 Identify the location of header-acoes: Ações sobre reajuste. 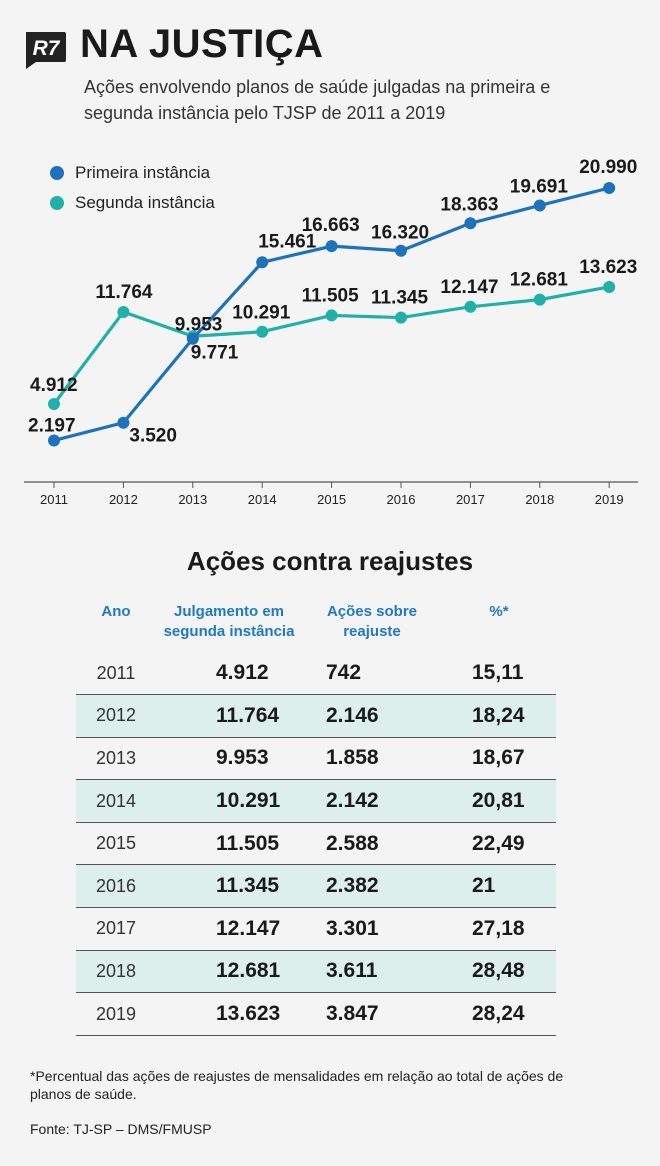
(372, 626).